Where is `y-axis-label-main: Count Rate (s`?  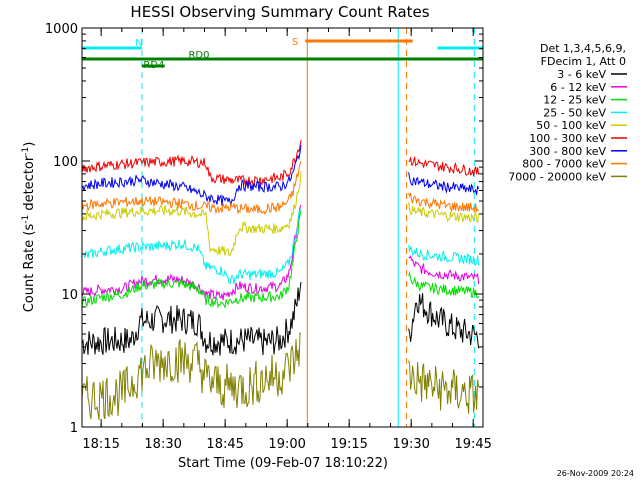
y-axis-label-main: Count Rate (s is located at coordinates (29, 268).